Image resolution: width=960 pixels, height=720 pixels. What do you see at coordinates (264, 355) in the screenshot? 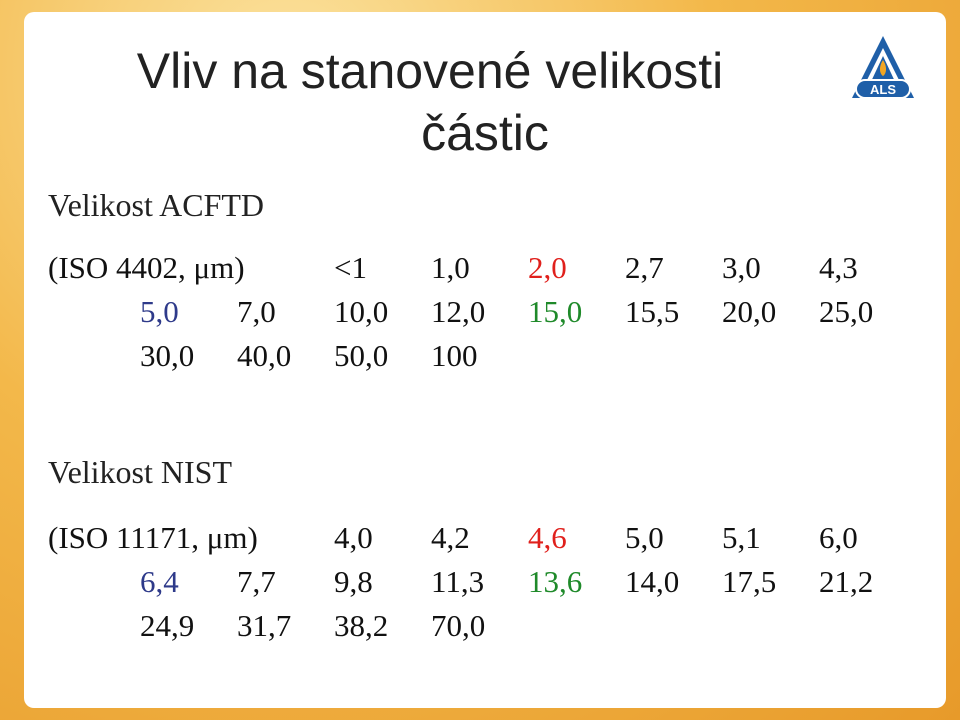
I see `acftd-value: 40,0` at bounding box center [264, 355].